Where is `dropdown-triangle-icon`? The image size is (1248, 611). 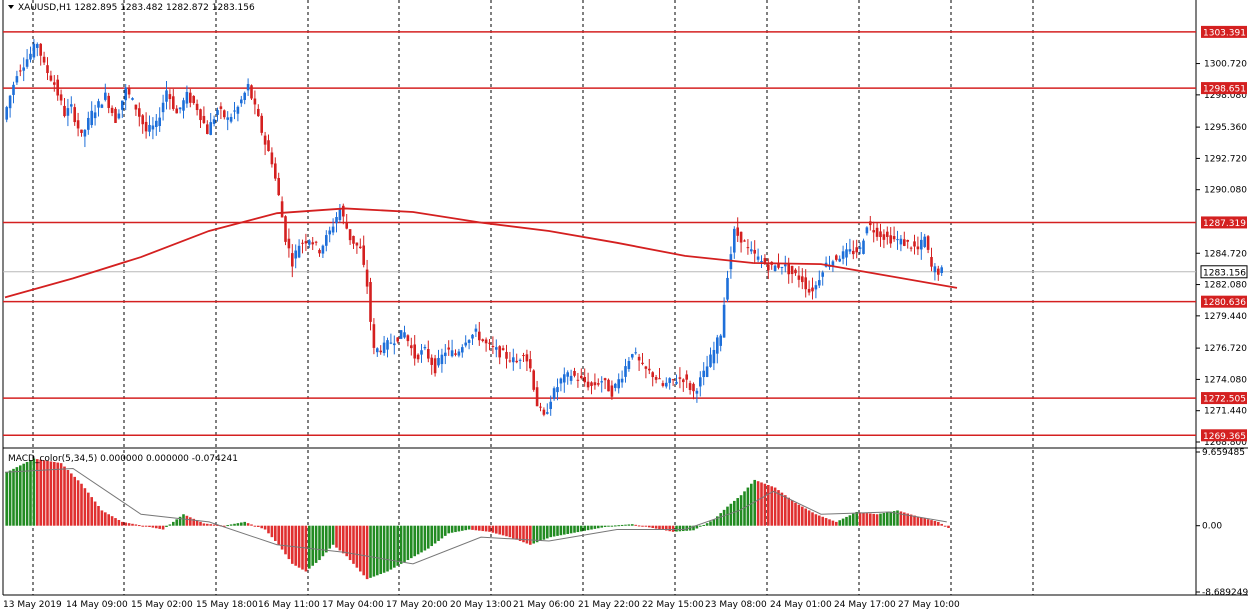 dropdown-triangle-icon is located at coordinates (11, 7).